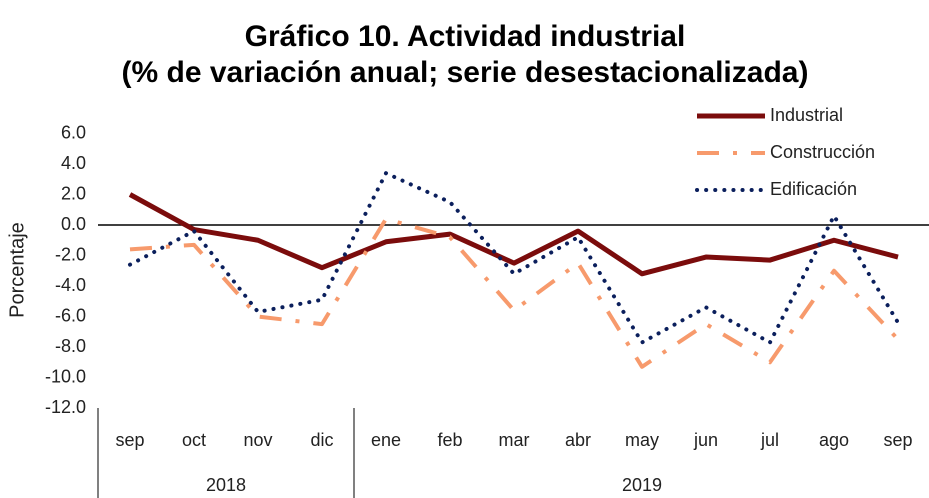 The image size is (929, 498). I want to click on y-tick-label: -12.0, so click(65, 407).